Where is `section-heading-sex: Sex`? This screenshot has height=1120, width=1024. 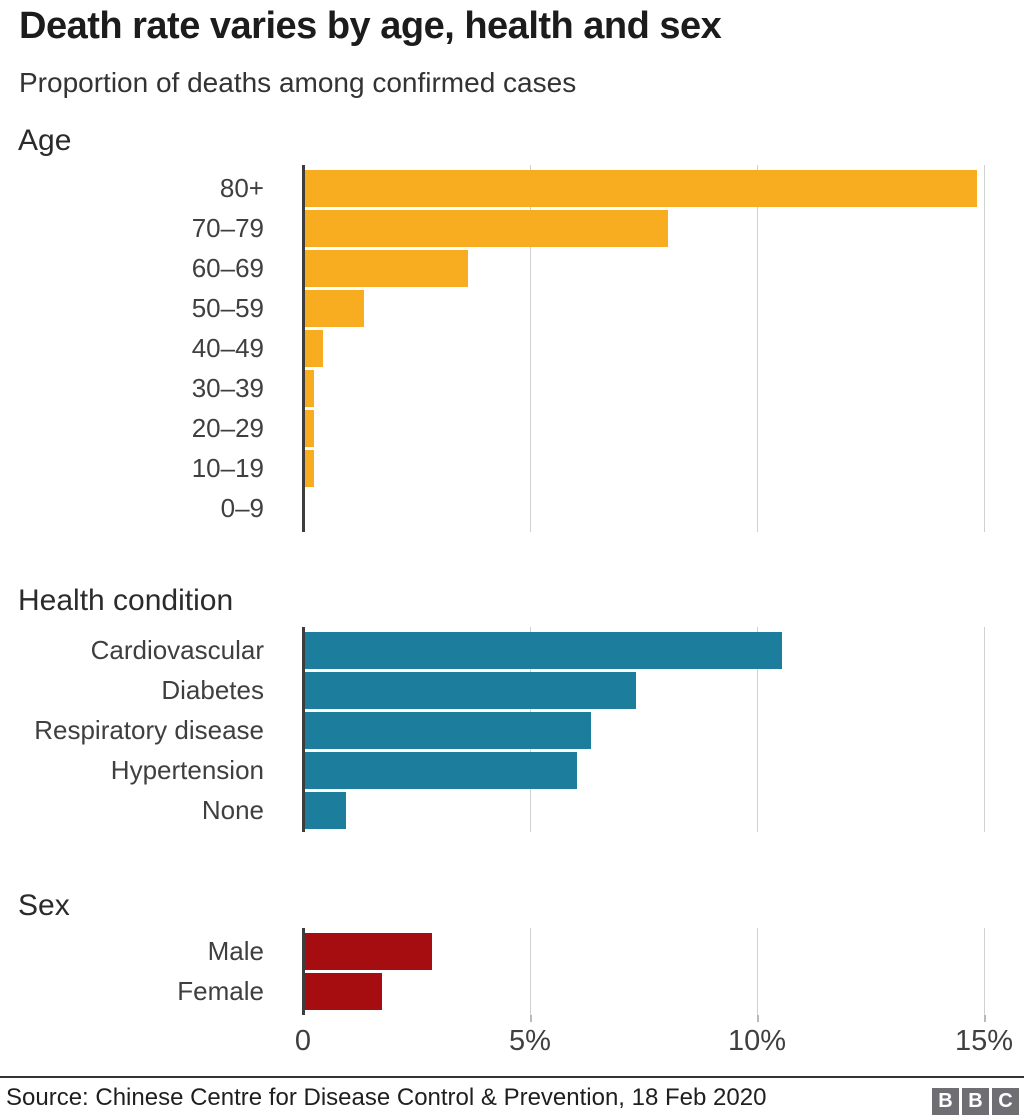 section-heading-sex: Sex is located at coordinates (44, 905).